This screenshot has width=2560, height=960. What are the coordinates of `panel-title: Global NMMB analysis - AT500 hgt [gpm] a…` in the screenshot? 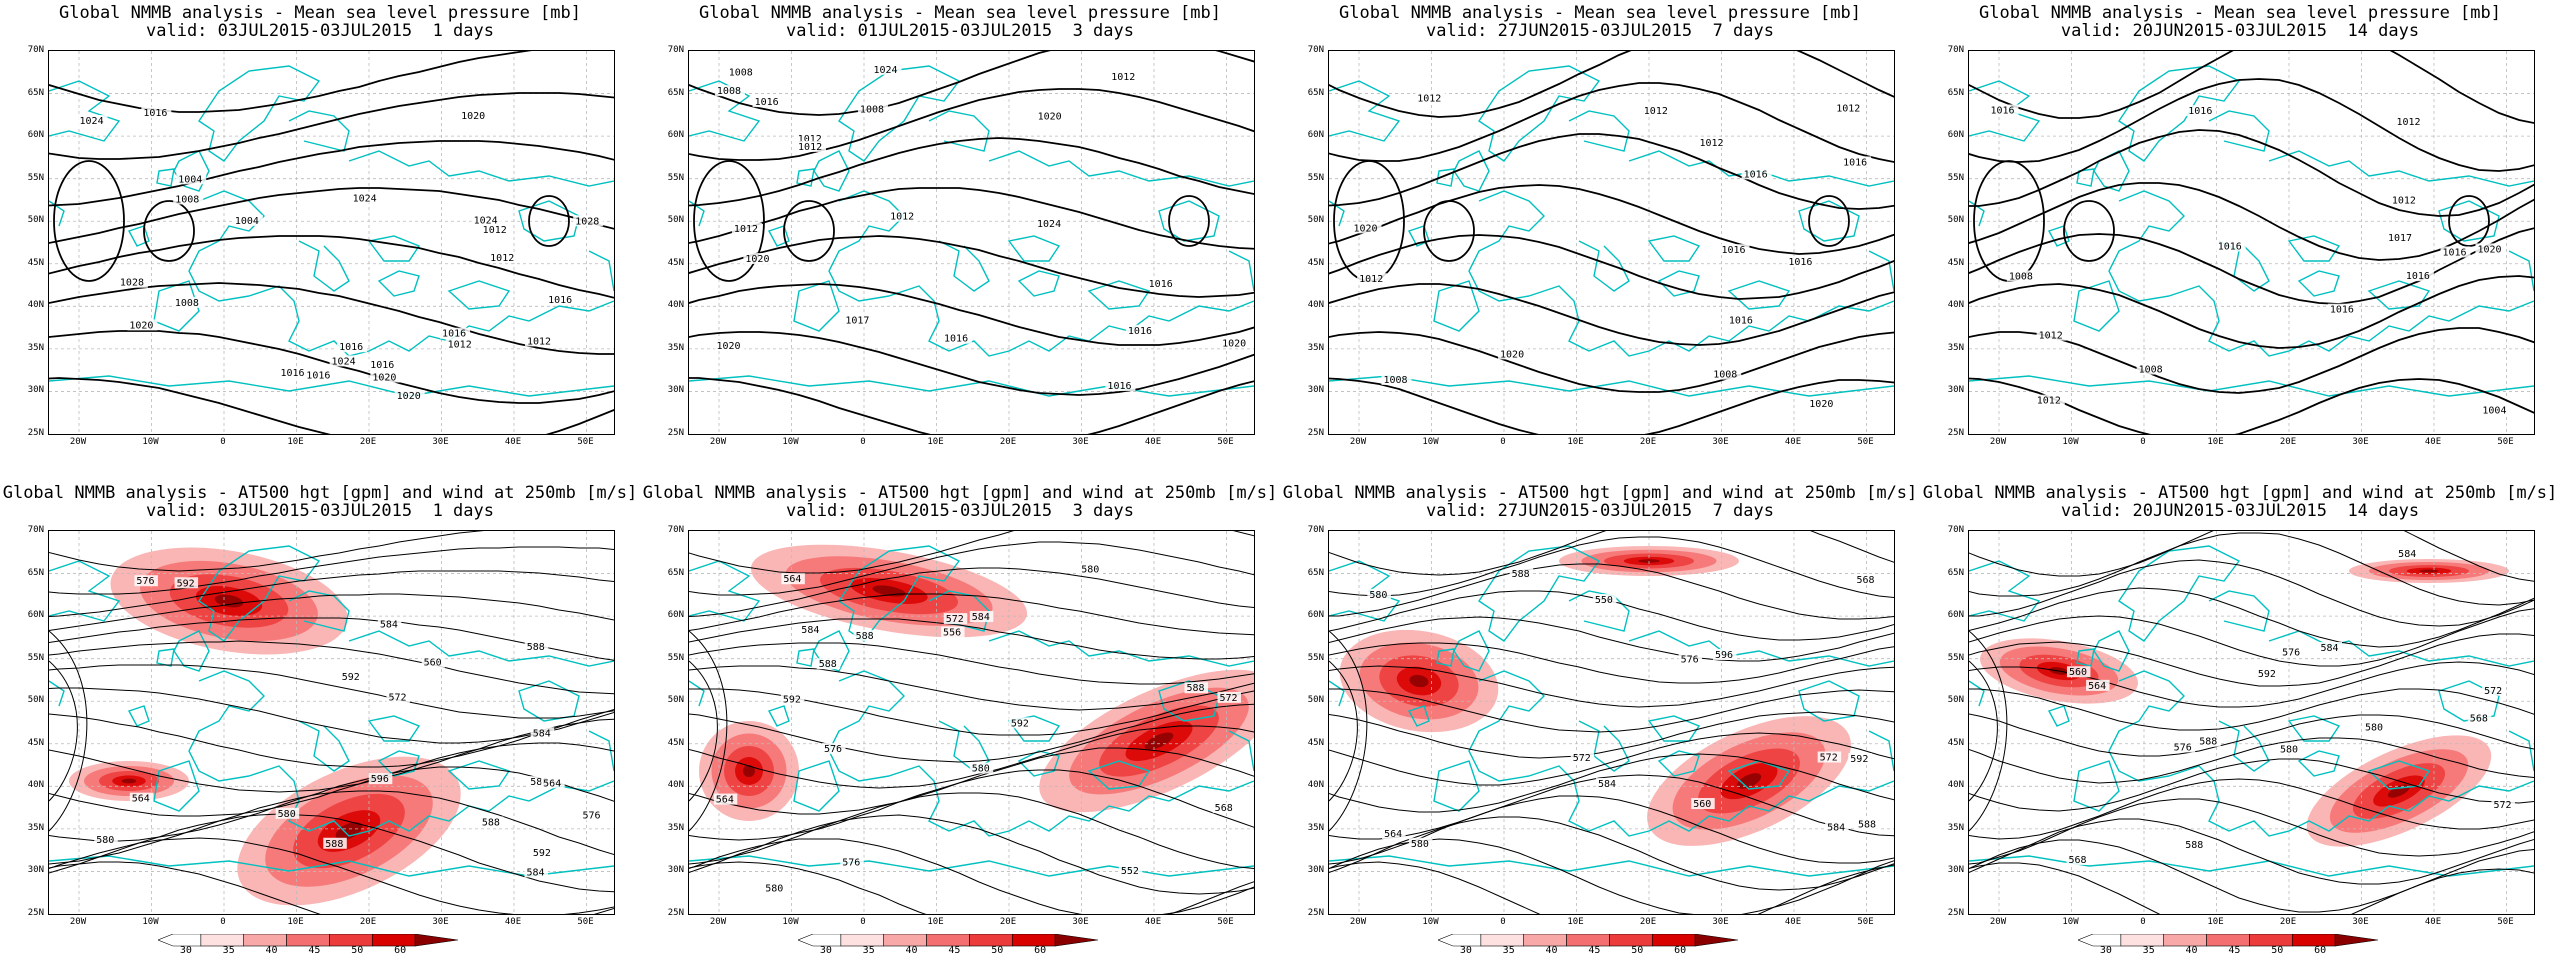 It's located at (2240, 493).